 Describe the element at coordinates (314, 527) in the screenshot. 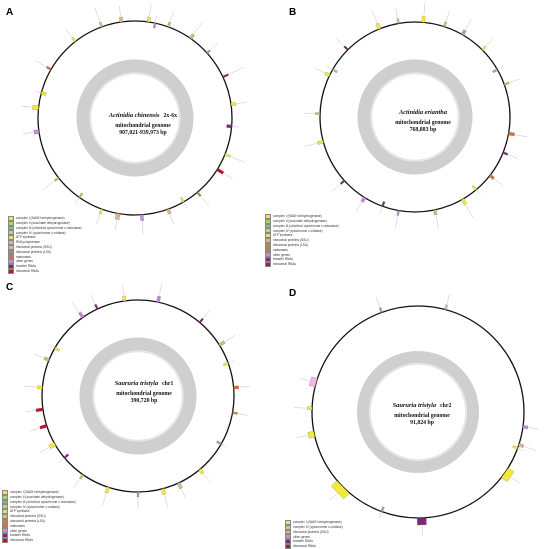

I see `legend-item: complex IV (cytochrome c oxidase)` at that location.